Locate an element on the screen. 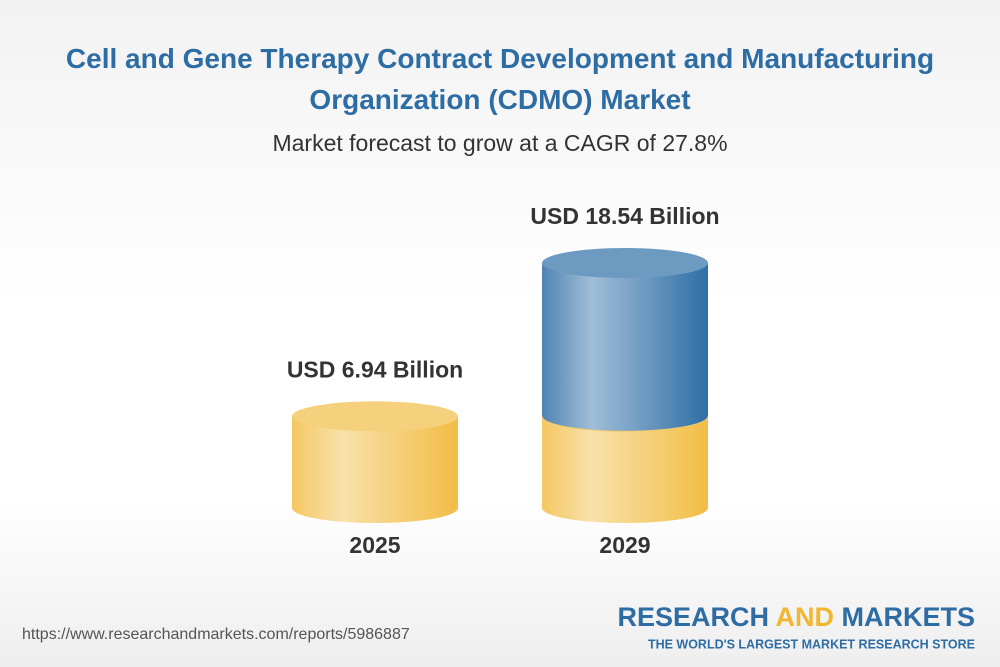 The height and width of the screenshot is (667, 1000). x-tick-label: 2025 is located at coordinates (374, 545).